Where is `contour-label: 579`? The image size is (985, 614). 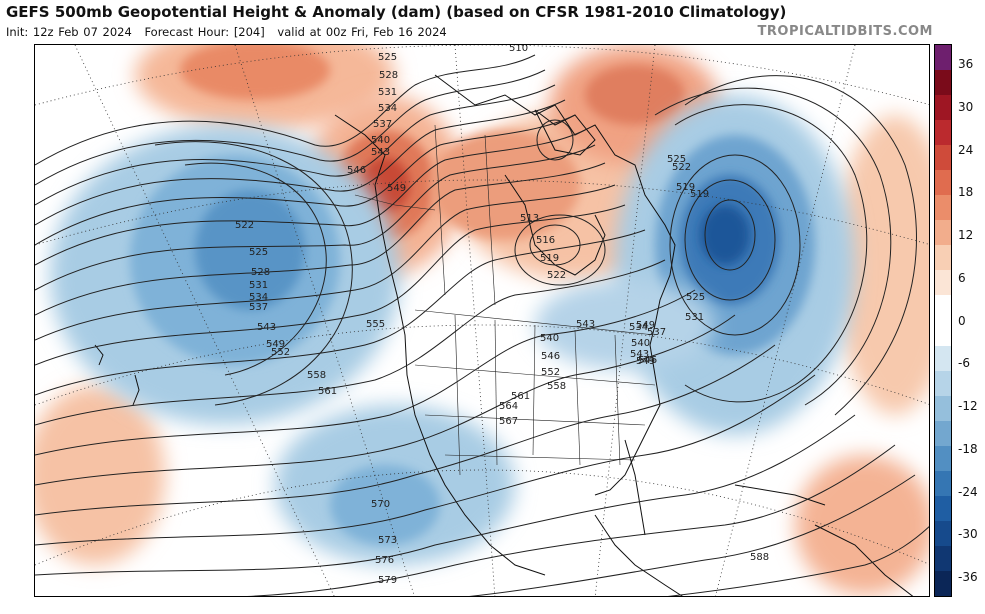 contour-label: 579 is located at coordinates (387, 580).